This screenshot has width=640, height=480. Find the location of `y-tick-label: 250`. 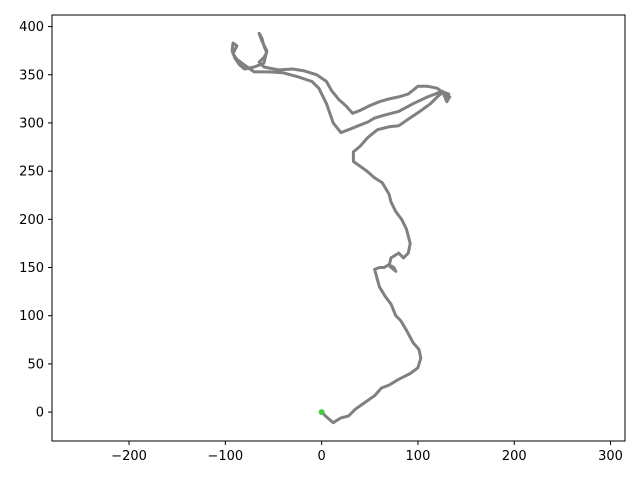

y-tick-label: 250 is located at coordinates (31, 172).